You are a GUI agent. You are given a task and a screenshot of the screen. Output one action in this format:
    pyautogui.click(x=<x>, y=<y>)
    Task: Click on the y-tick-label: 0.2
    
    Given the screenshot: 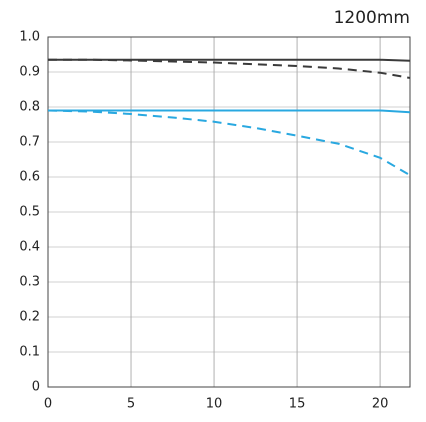 What is the action you would take?
    pyautogui.click(x=29, y=317)
    